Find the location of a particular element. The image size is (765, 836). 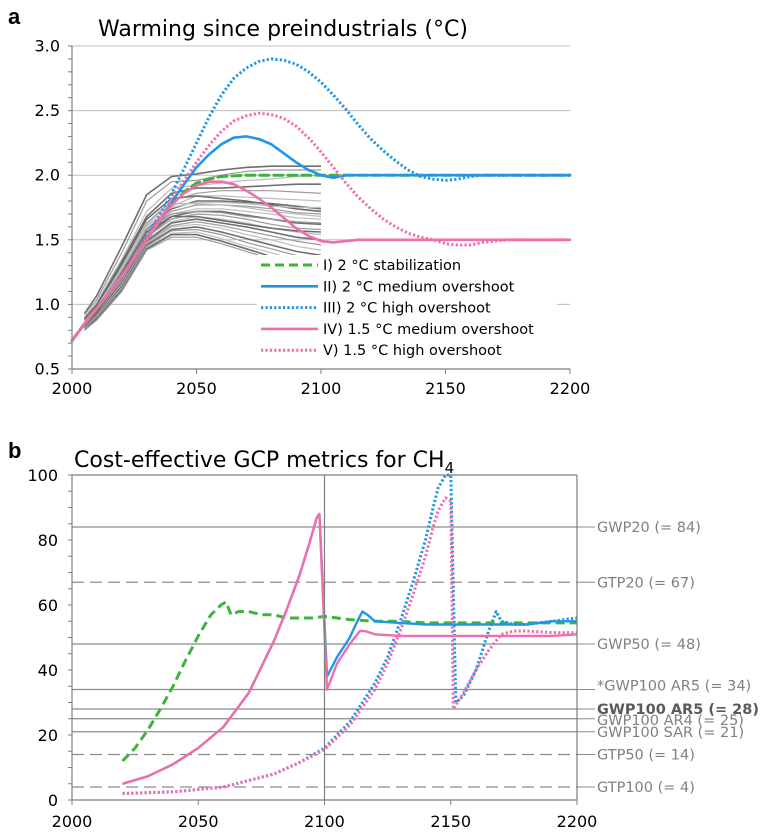

panel-b-title-main: Cost-effective GCP metrics for CH is located at coordinates (259, 460).